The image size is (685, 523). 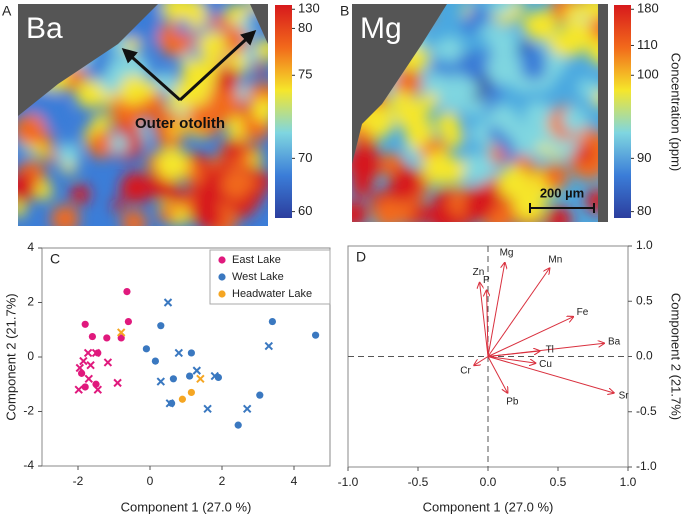 I want to click on y-tick-label: -4, so click(x=28, y=465).